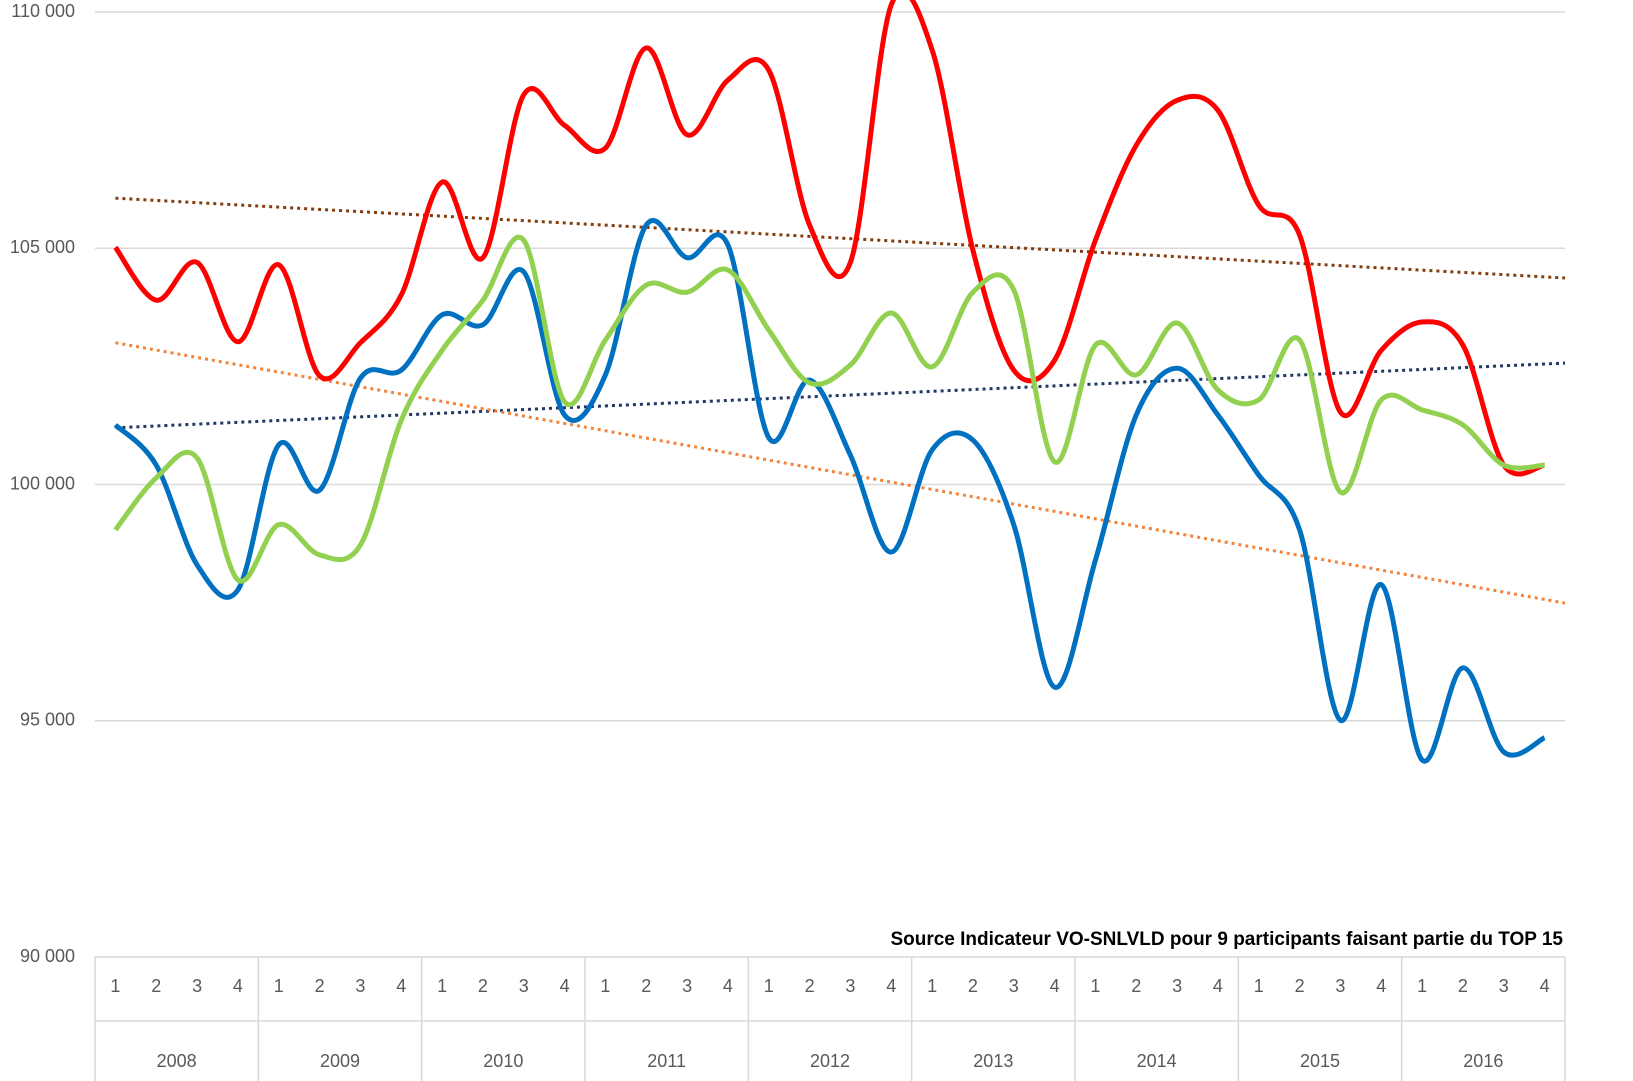 The width and height of the screenshot is (1633, 1081). Describe the element at coordinates (1157, 1061) in the screenshot. I see `year-label: 2014` at that location.